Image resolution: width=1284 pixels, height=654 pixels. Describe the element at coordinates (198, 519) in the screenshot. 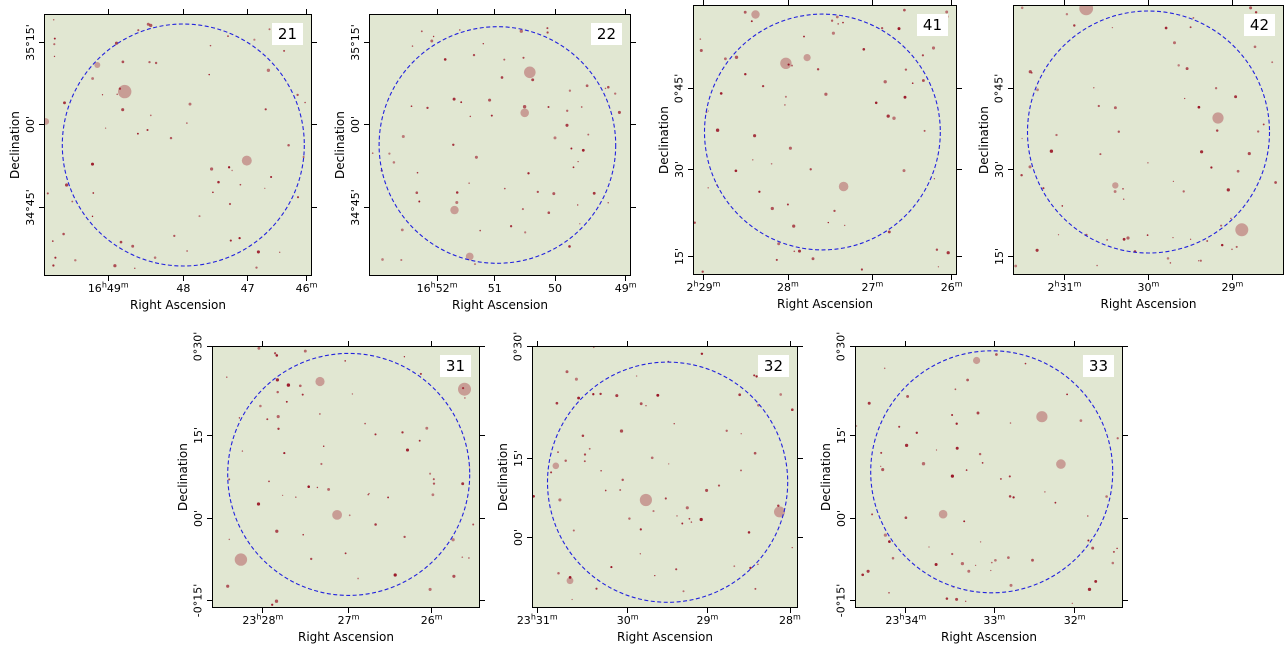

I see `y-tick-label: 00'` at that location.